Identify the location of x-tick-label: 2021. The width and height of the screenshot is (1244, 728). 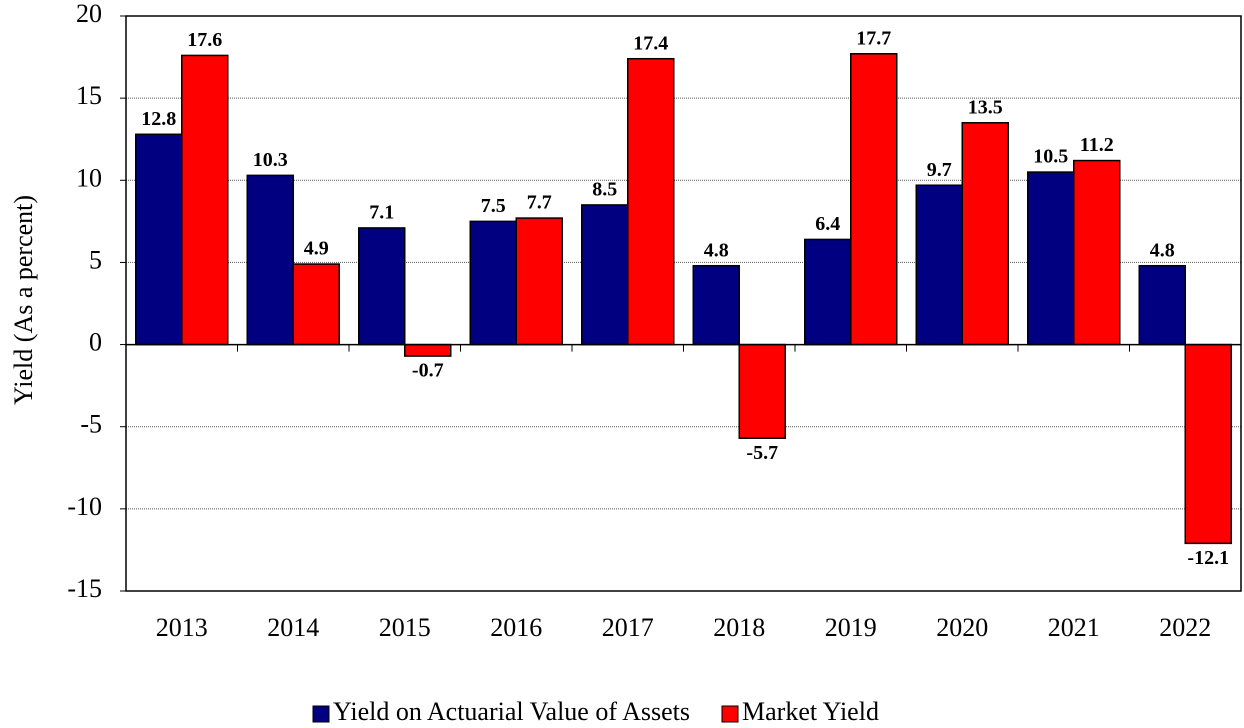
(1074, 627).